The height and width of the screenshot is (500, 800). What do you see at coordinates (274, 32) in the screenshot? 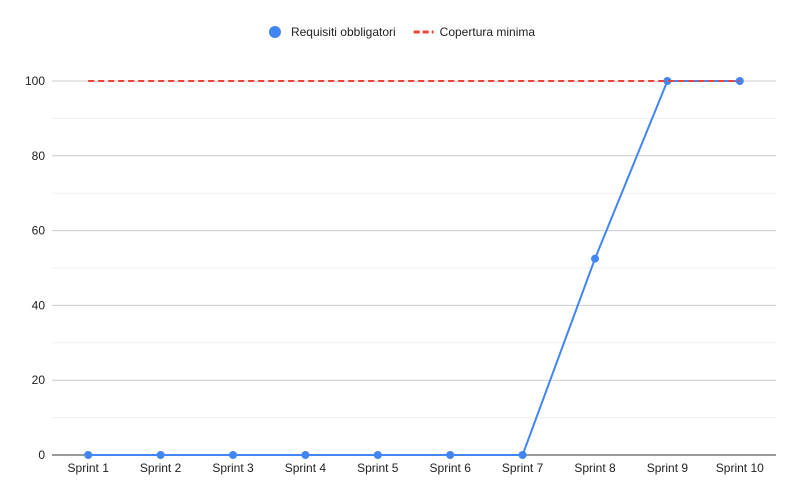
I see `legend-marker-icon` at bounding box center [274, 32].